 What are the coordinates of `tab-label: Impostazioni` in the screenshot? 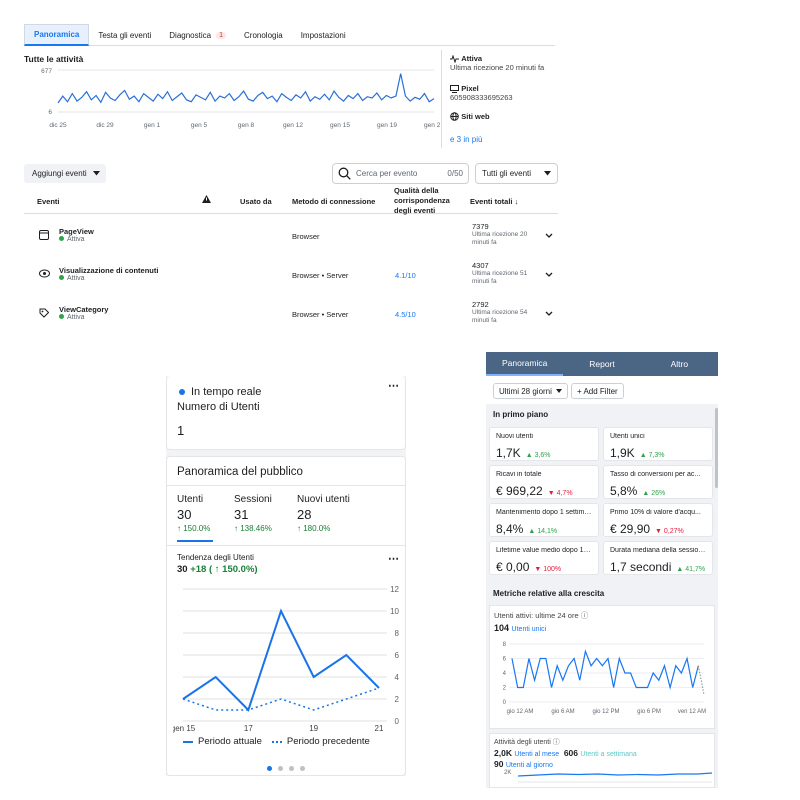 It's located at (323, 35).